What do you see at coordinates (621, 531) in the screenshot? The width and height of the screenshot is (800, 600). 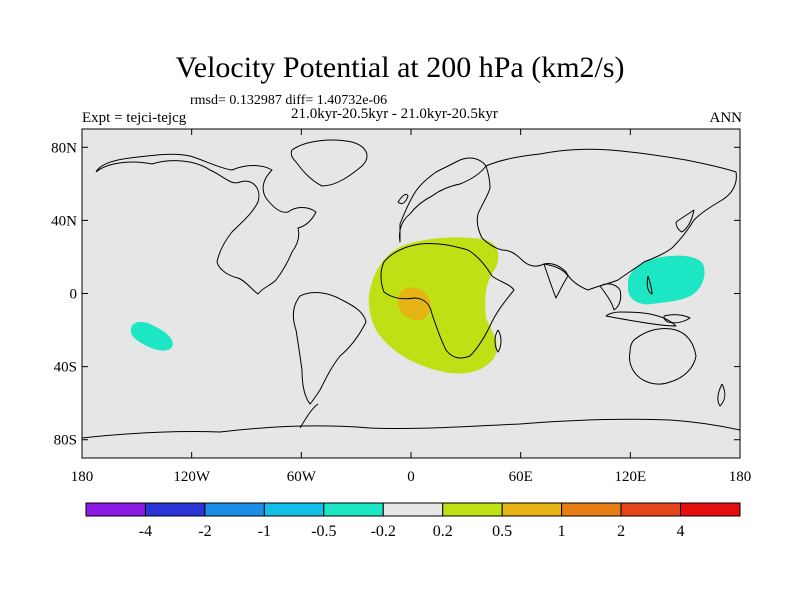 I see `colorbar-label: 2` at bounding box center [621, 531].